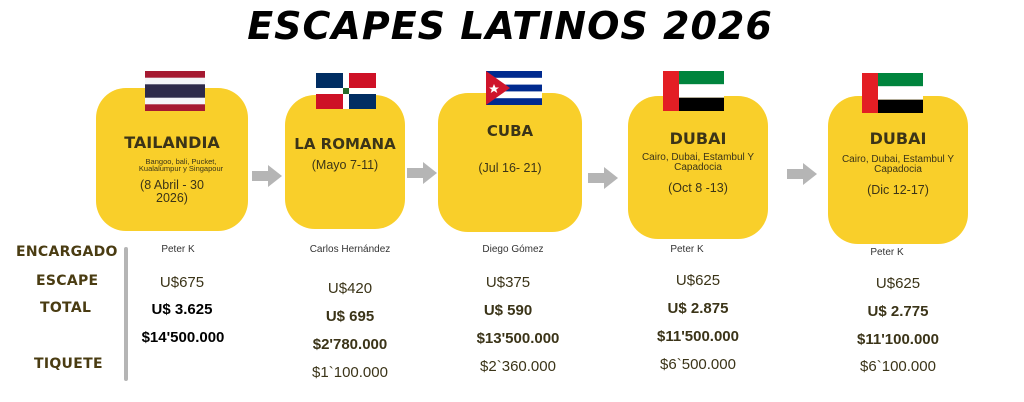  I want to click on destination-dates: (Dic 12-17), so click(898, 190).